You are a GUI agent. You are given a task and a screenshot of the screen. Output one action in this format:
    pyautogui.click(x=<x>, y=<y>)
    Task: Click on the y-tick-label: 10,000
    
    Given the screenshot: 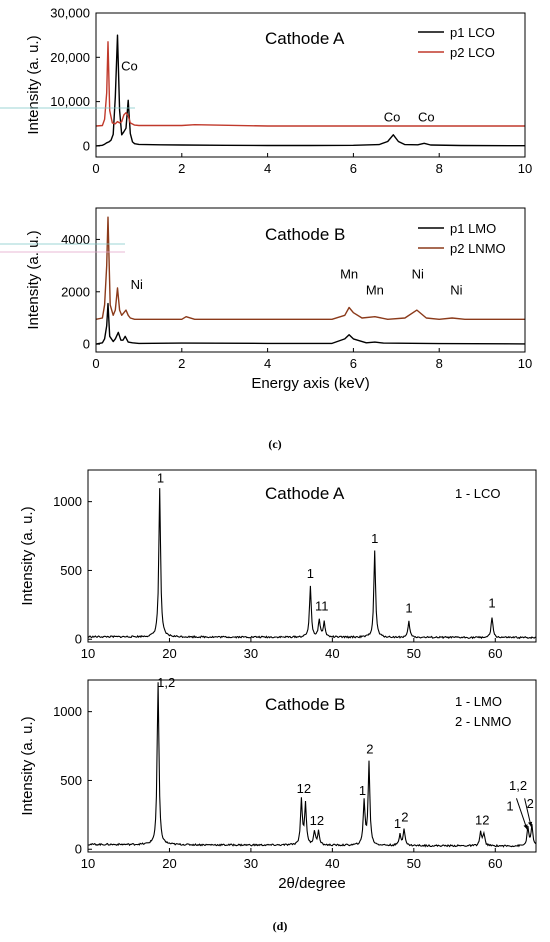 What is the action you would take?
    pyautogui.click(x=70, y=101)
    